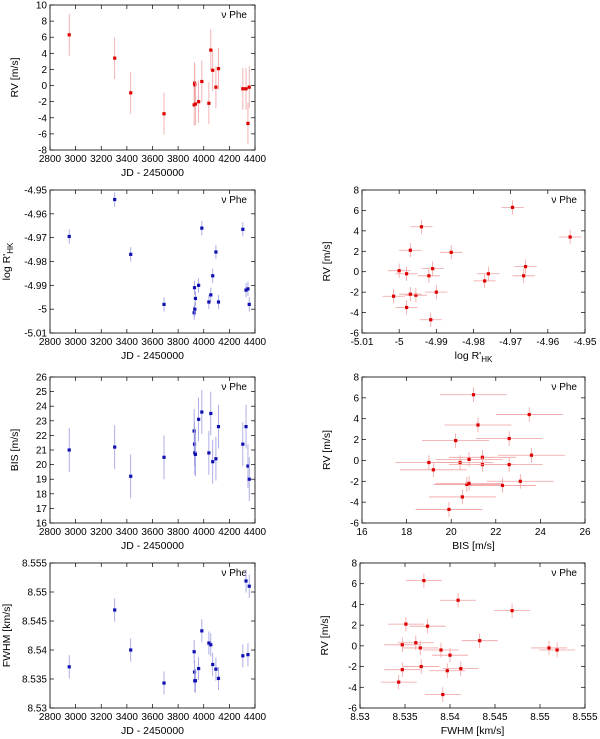 This screenshot has height=739, width=600. I want to click on y-tick-label: 8.55, so click(38, 593).